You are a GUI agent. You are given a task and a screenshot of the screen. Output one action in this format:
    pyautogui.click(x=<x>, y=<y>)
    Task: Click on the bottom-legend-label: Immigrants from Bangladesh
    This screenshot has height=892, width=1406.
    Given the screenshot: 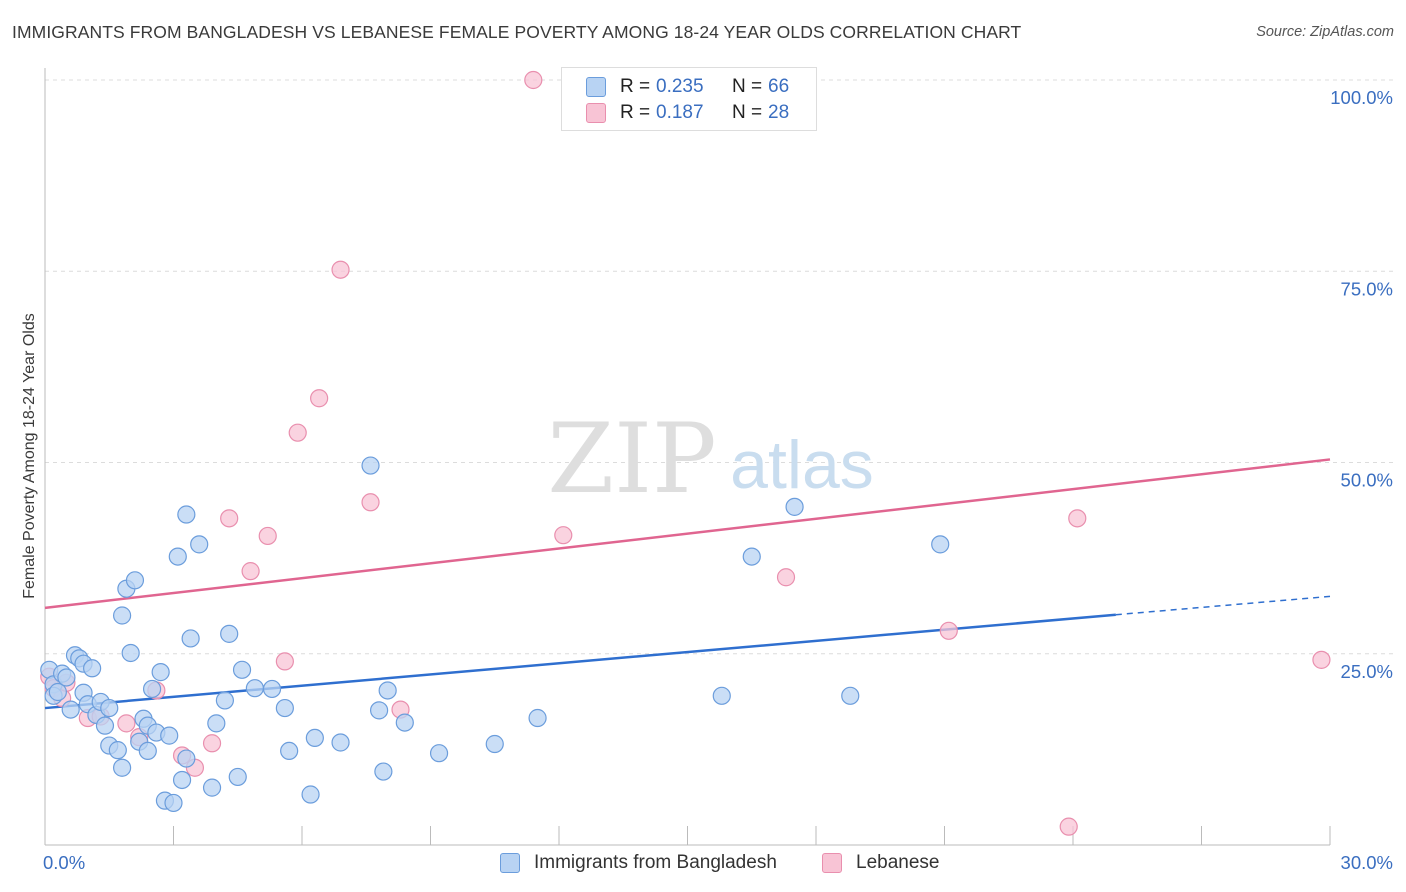 What is the action you would take?
    pyautogui.click(x=655, y=862)
    